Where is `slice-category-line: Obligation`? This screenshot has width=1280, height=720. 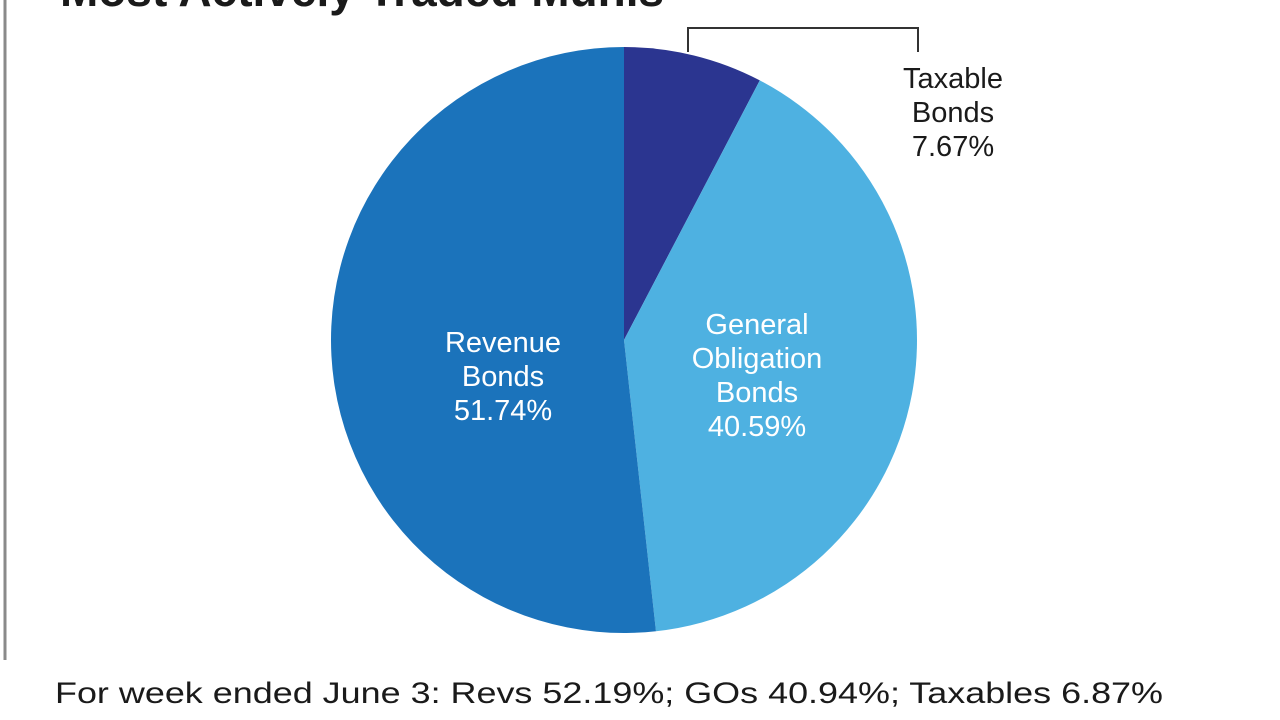 slice-category-line: Obligation is located at coordinates (757, 359).